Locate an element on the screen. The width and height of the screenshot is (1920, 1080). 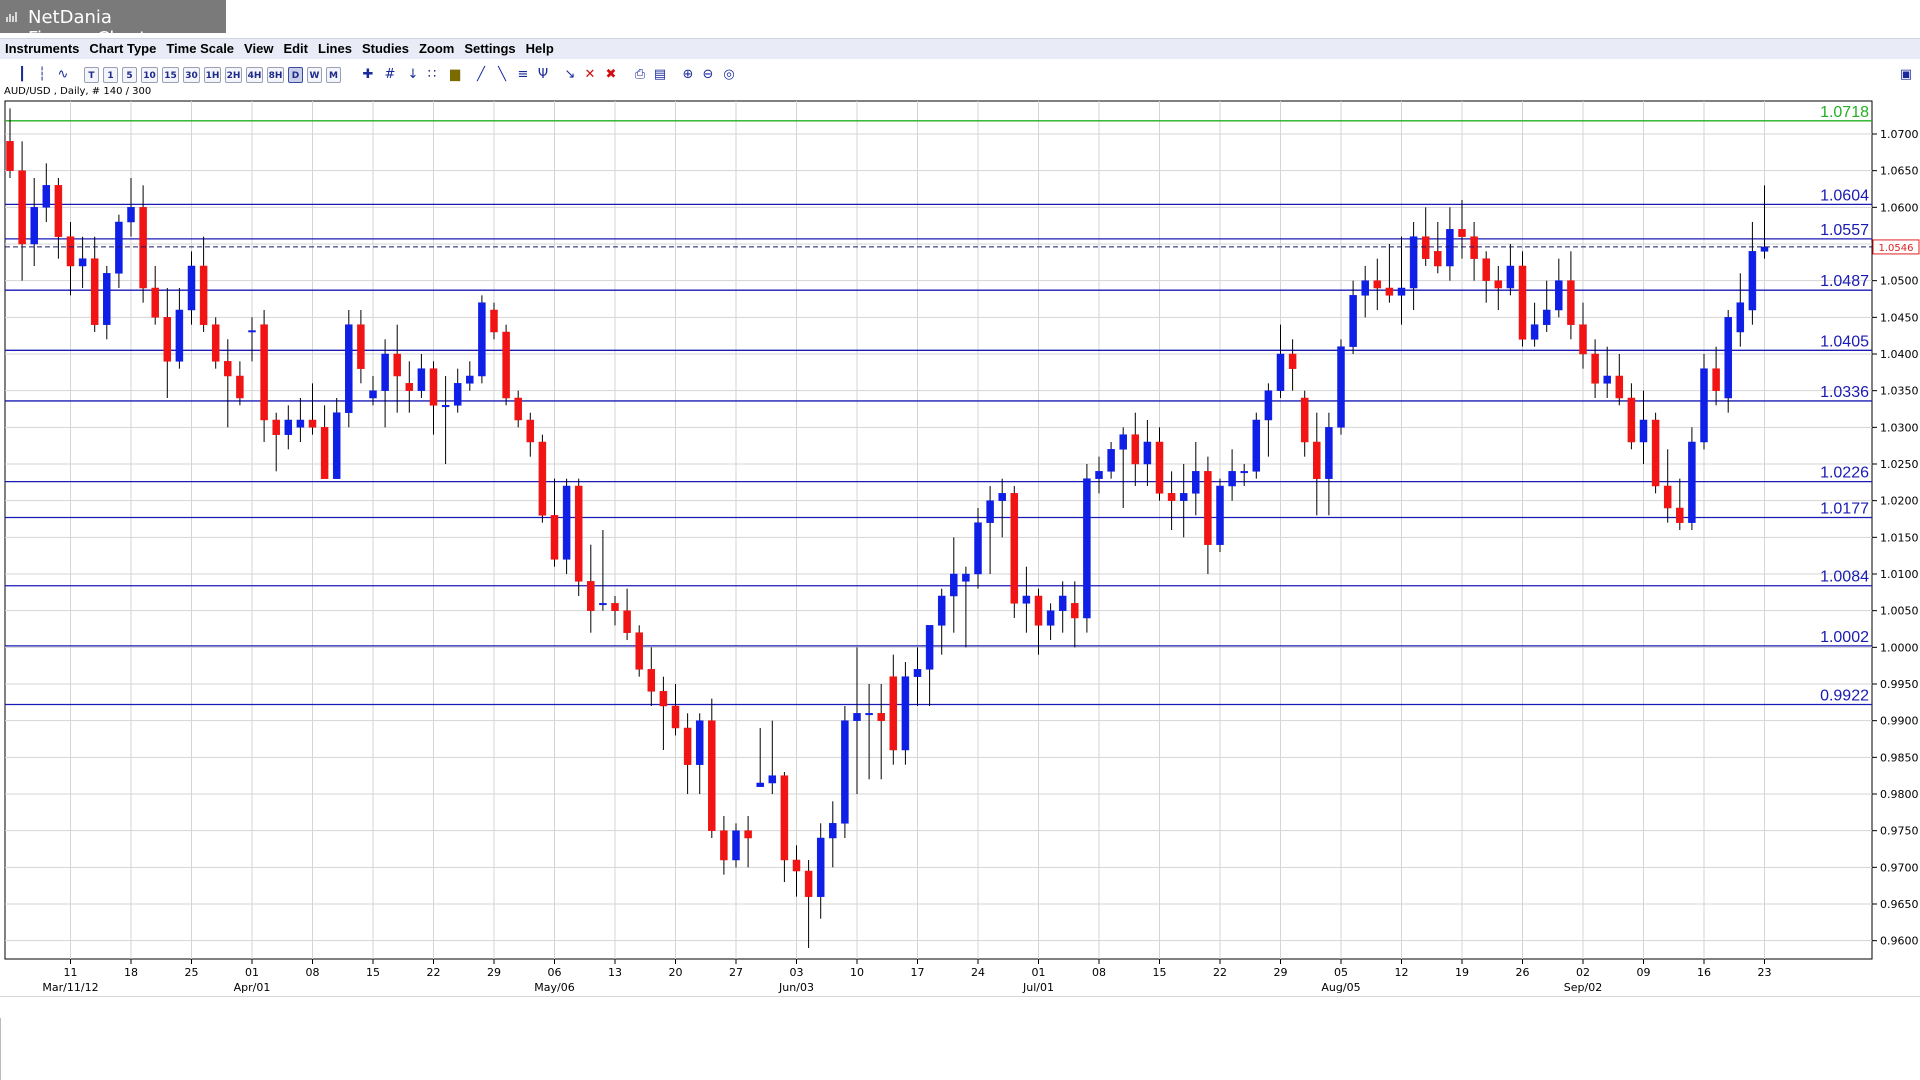
timescale-button-t: T is located at coordinates (91, 75).